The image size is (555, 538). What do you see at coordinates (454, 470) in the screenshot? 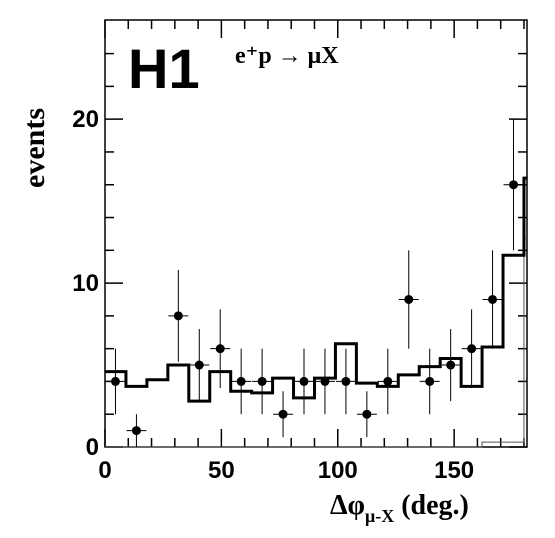
I see `x-tick-label: 150` at bounding box center [454, 470].